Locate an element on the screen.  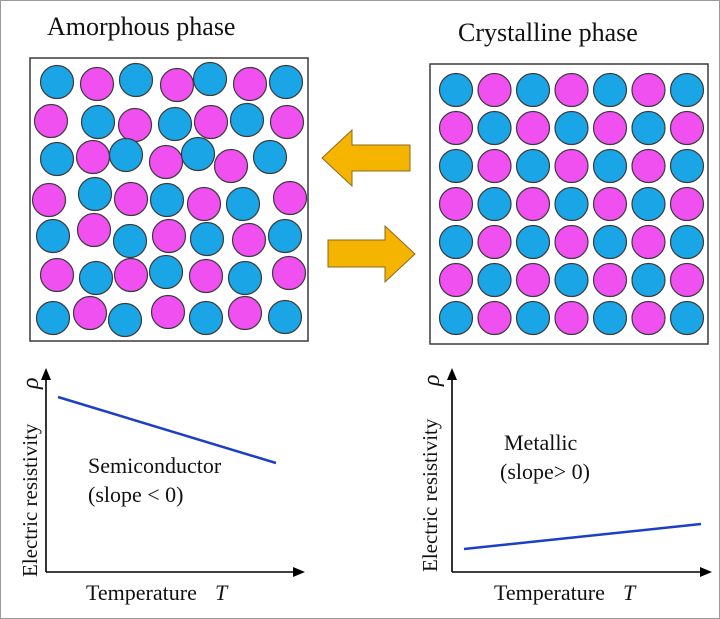
right-annotation-line2: (slope> 0) is located at coordinates (545, 471).